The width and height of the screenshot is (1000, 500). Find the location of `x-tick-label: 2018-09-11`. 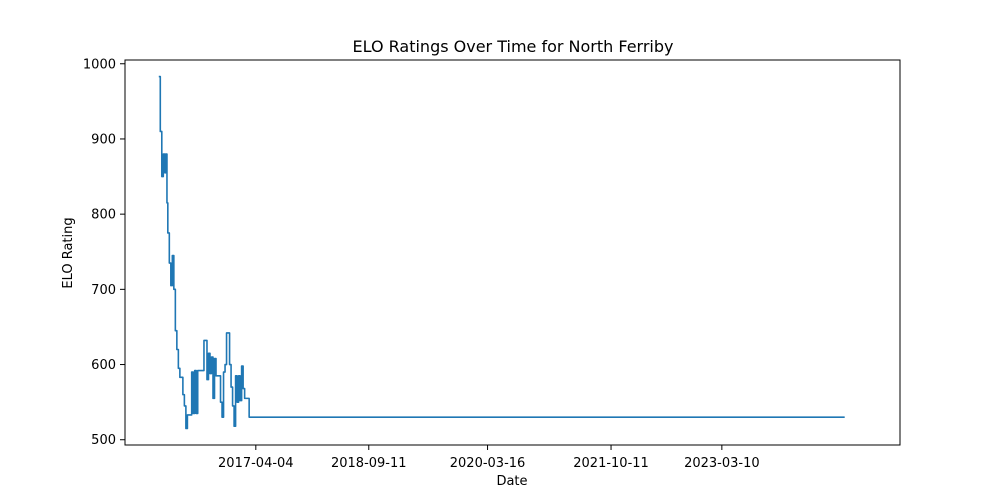

x-tick-label: 2018-09-11 is located at coordinates (369, 463).